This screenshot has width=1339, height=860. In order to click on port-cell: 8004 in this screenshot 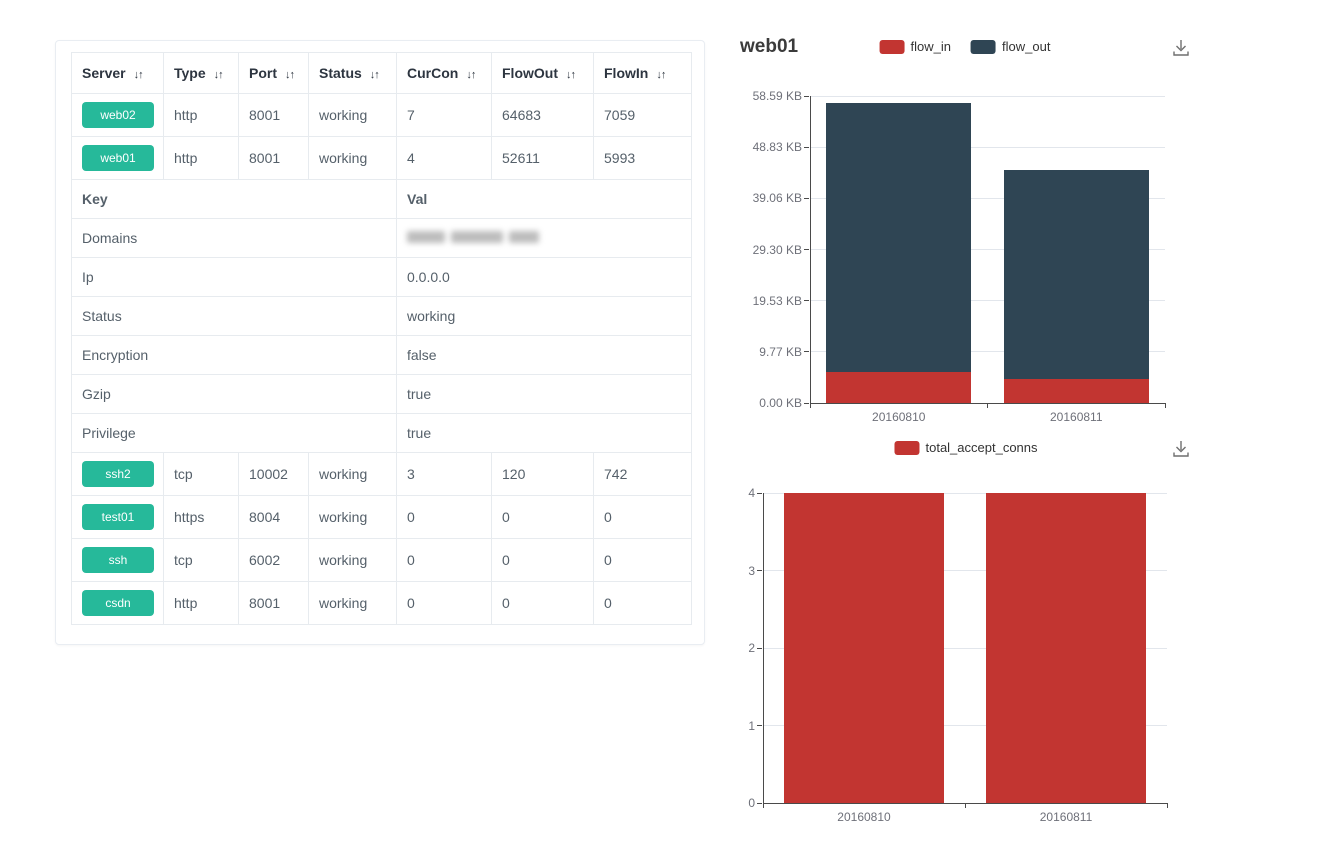, I will do `click(273, 517)`.